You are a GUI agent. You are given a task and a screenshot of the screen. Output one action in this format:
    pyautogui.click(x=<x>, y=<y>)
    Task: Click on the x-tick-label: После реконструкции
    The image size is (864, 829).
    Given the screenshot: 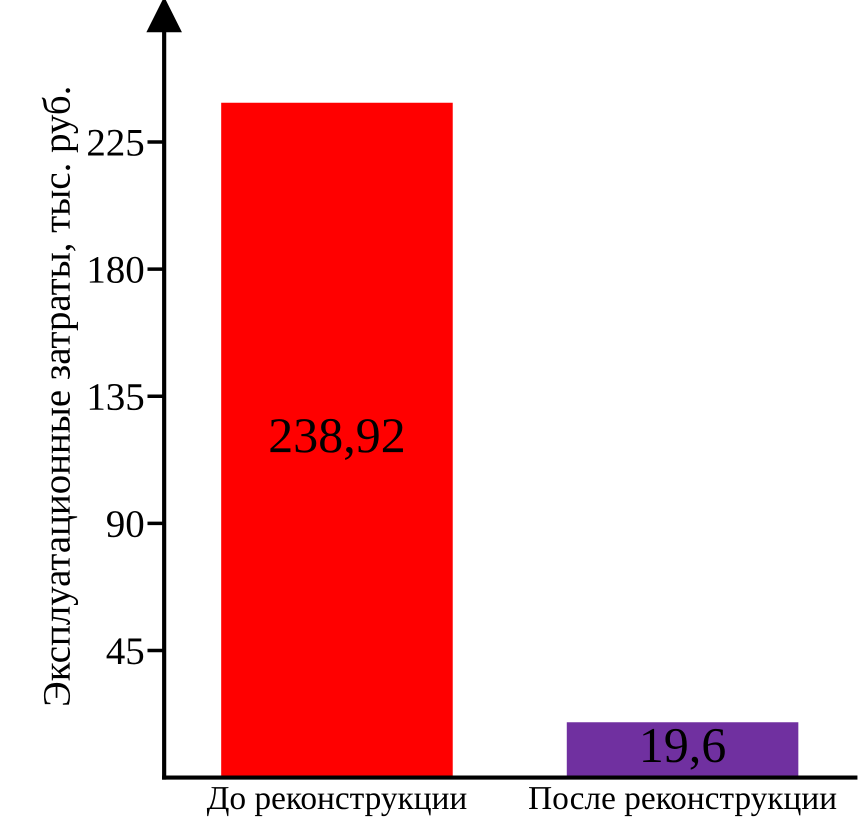 What is the action you would take?
    pyautogui.click(x=682, y=801)
    